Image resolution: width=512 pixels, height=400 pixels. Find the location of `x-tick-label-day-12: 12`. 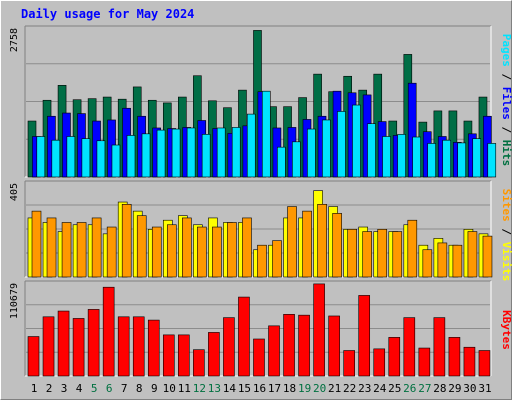

x-tick-label-day-12: 12 is located at coordinates (199, 388).